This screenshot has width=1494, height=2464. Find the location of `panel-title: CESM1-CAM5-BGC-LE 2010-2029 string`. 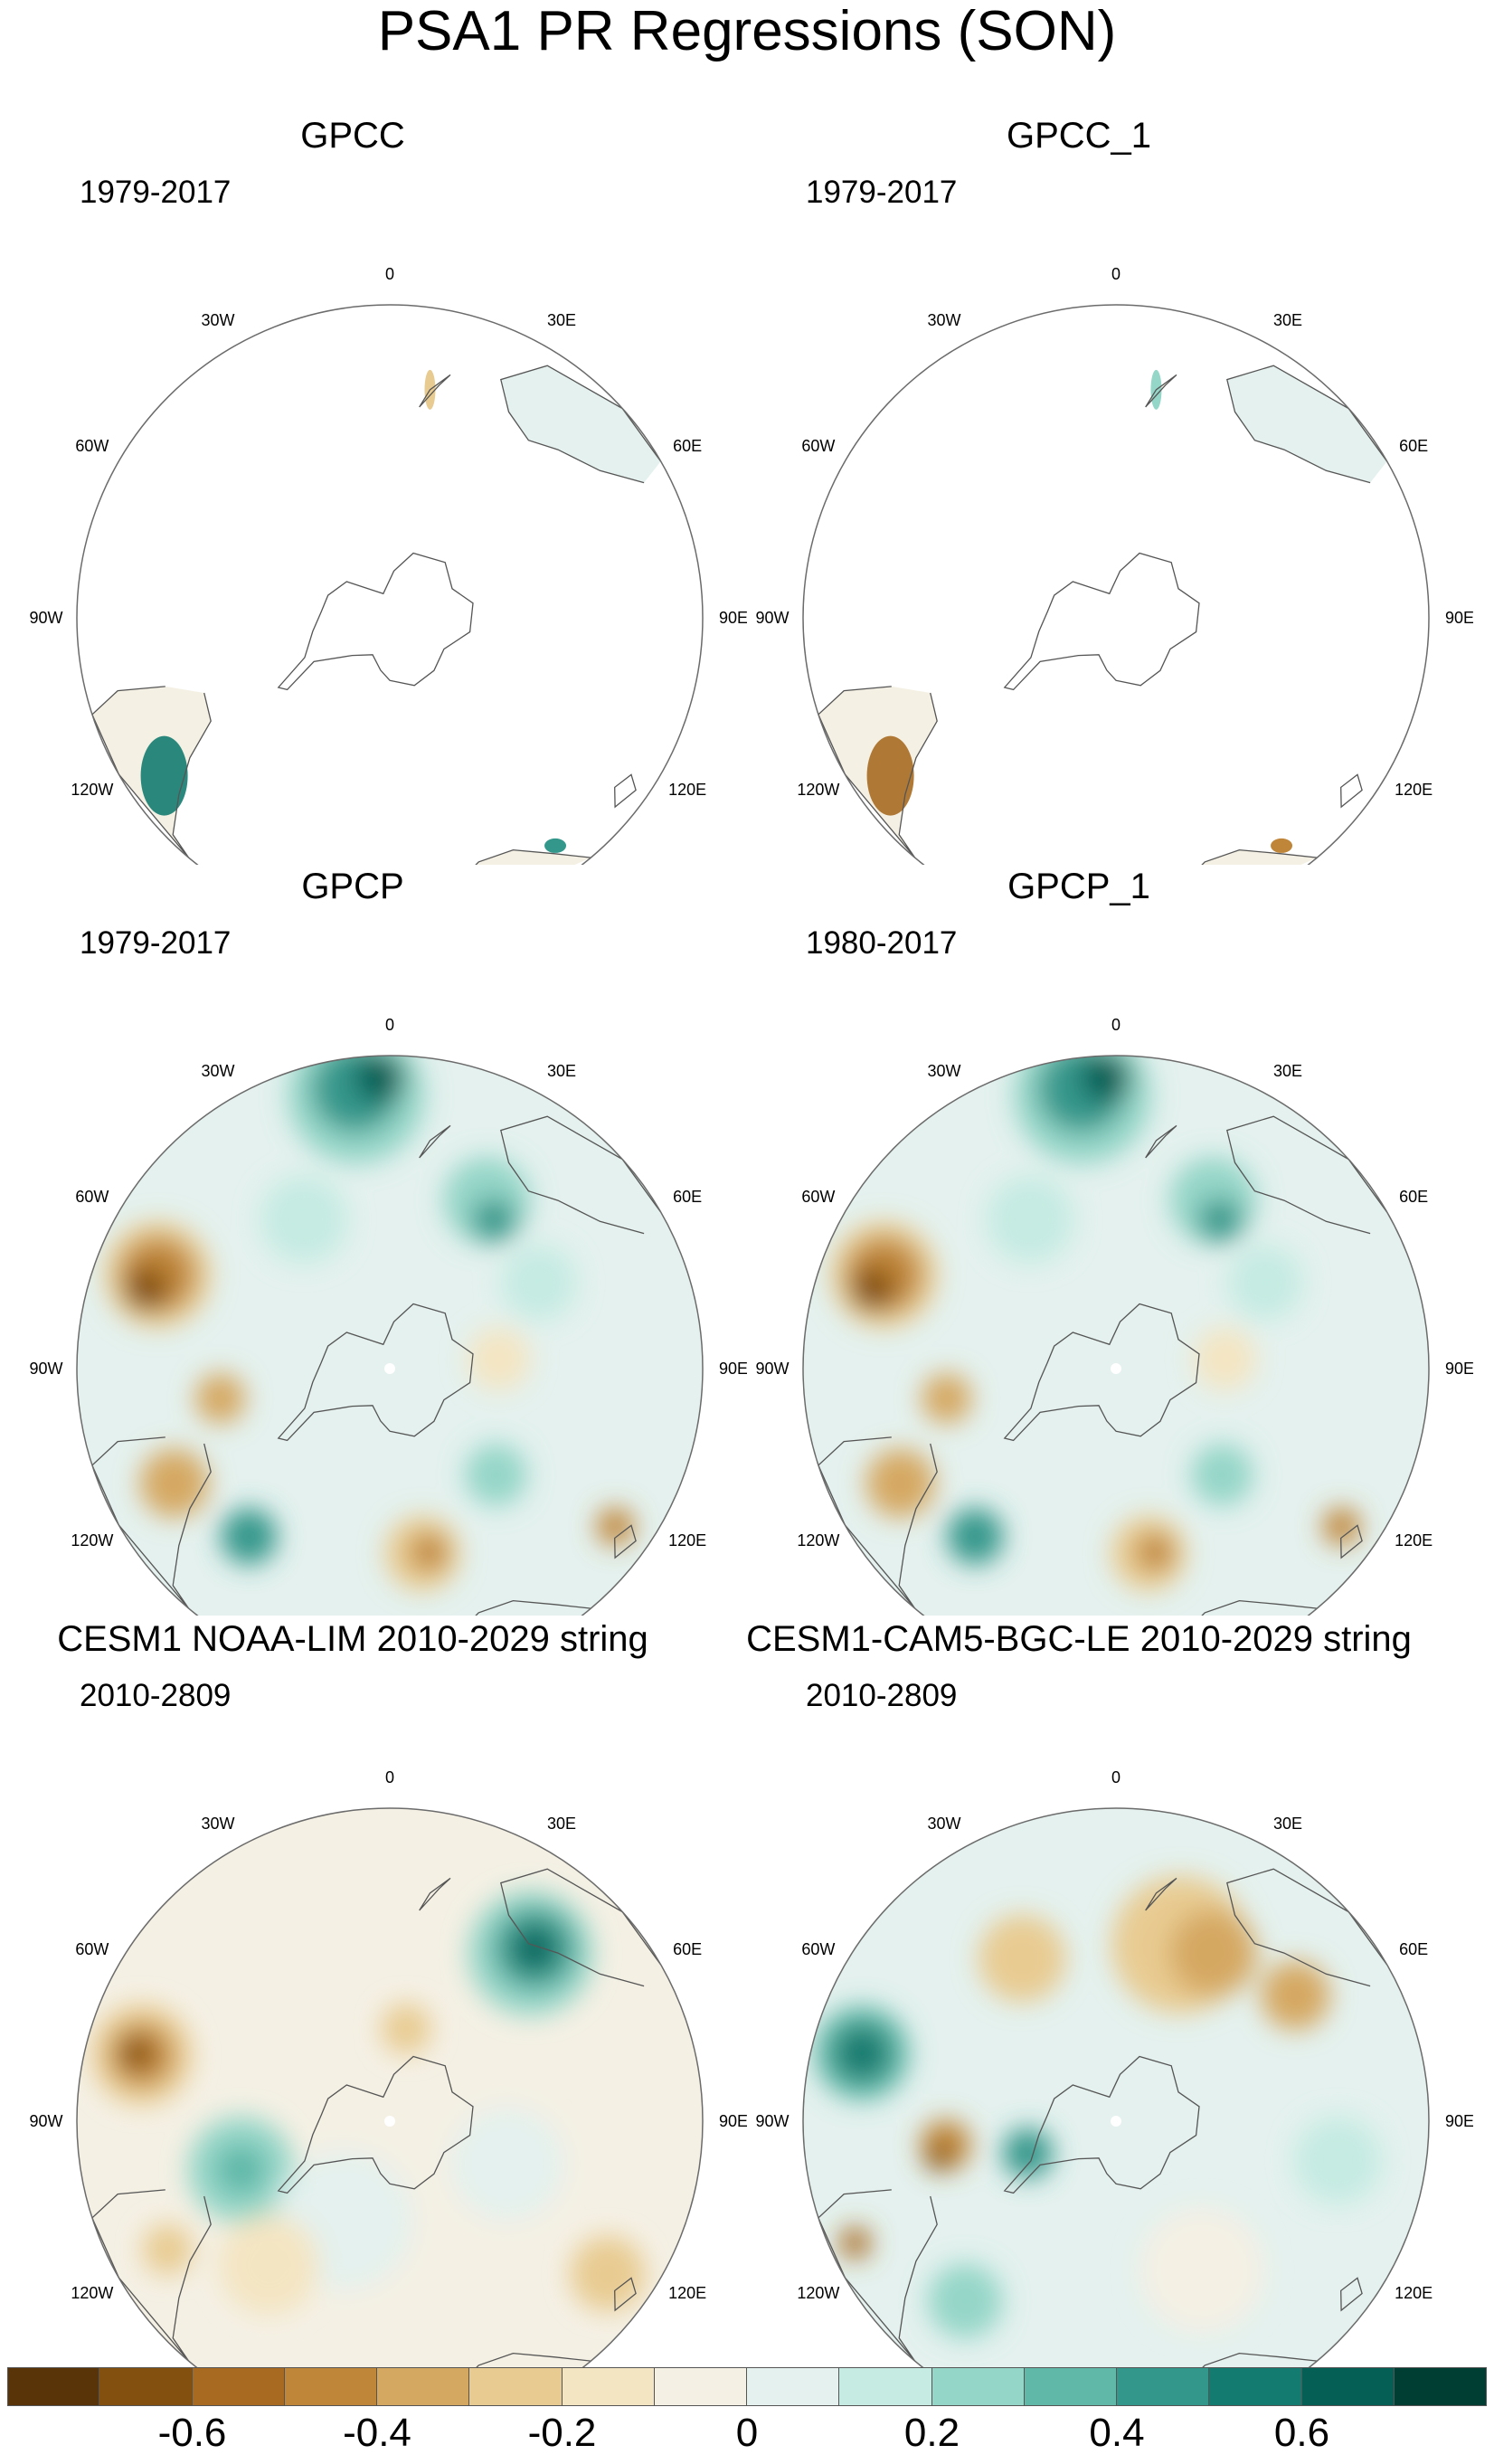

panel-title: CESM1-CAM5-BGC-LE 2010-2029 string is located at coordinates (1079, 1639).